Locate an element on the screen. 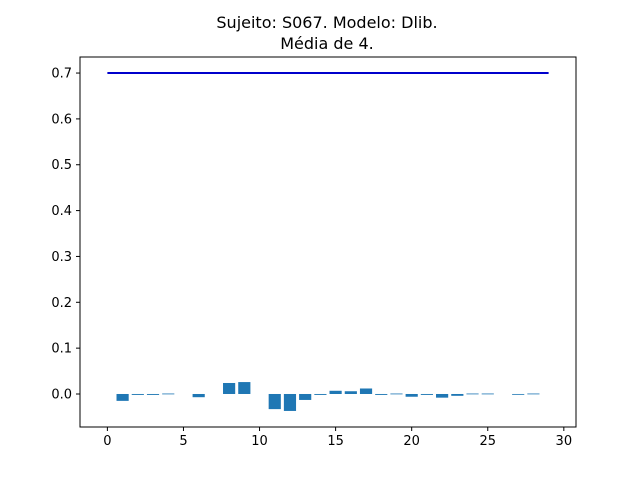 The width and height of the screenshot is (640, 480). x-tick-label: 30 is located at coordinates (564, 441).